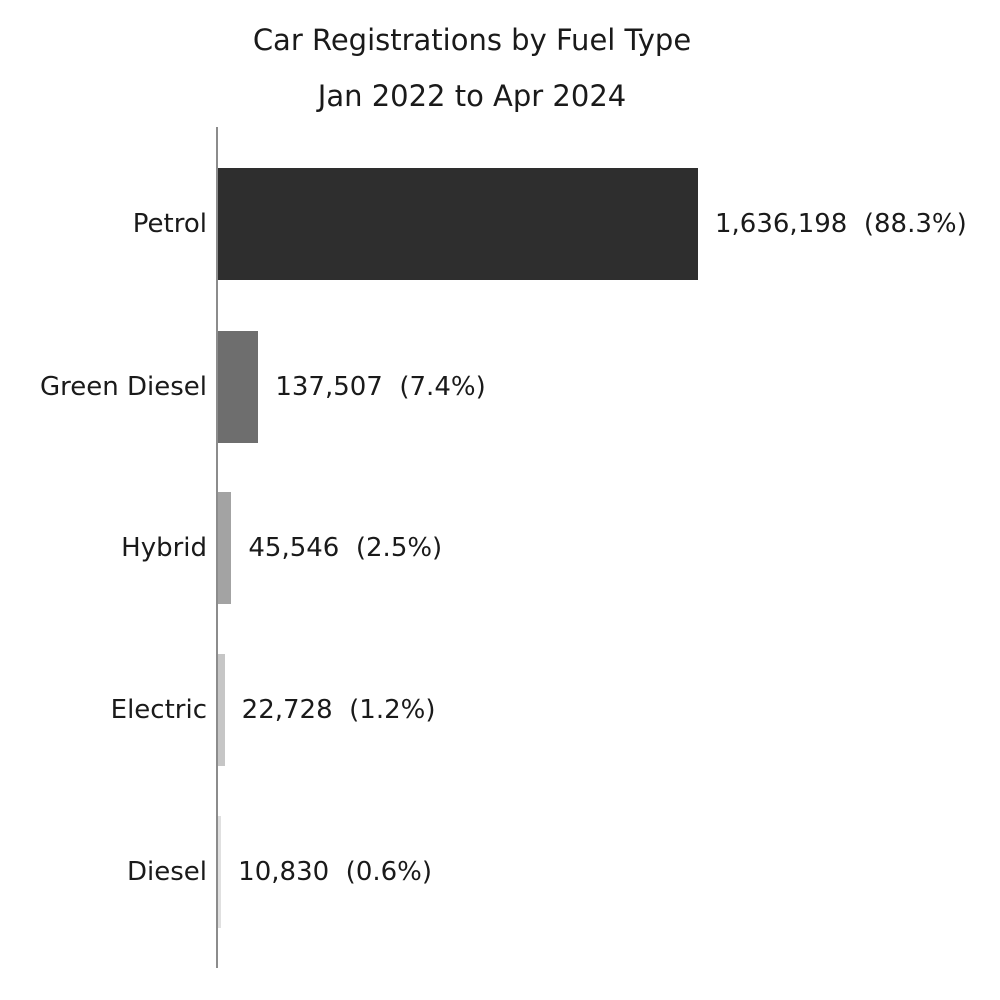 This screenshot has height=1000, width=1000. I want to click on bar-petrol, so click(458, 224).